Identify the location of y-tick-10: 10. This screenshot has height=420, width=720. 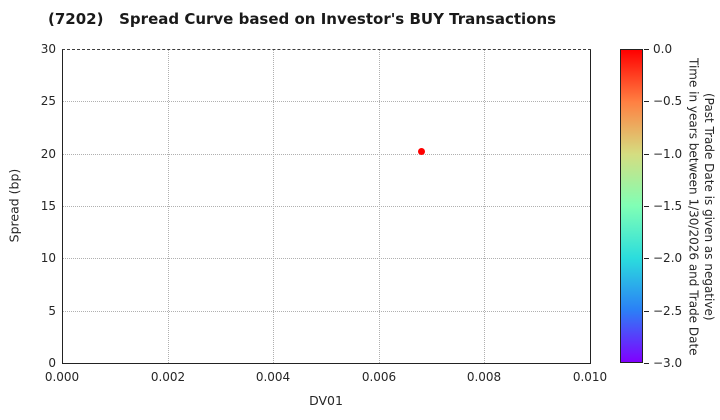
(48, 258).